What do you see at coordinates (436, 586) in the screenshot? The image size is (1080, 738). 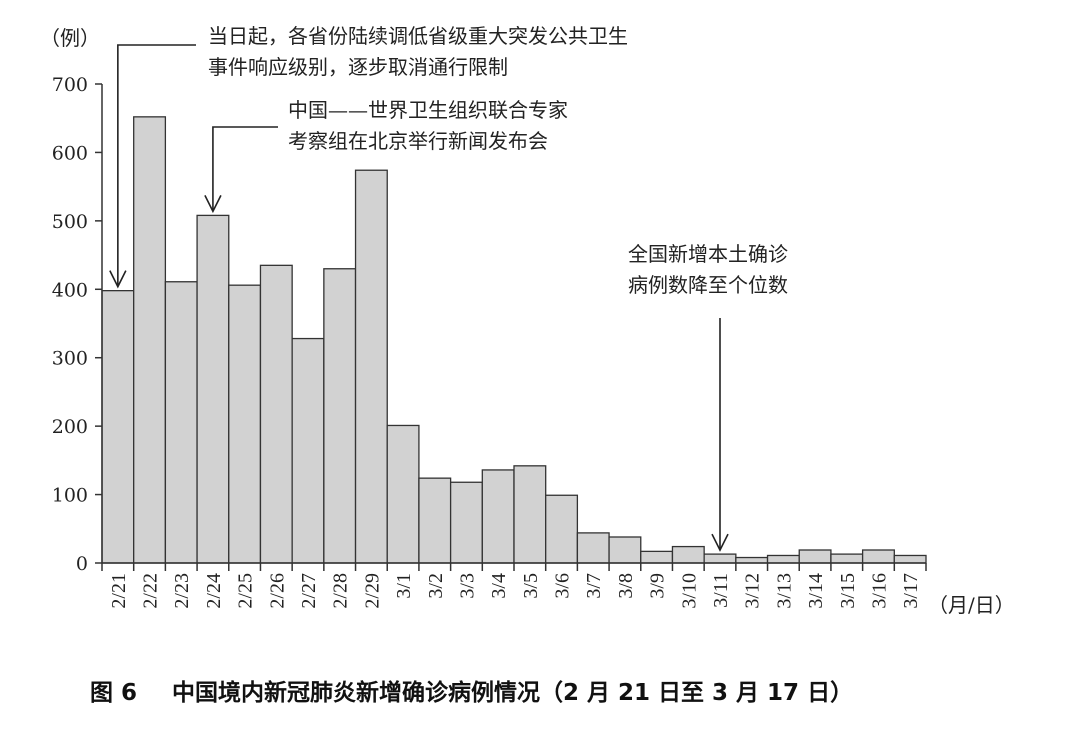 I see `x-tick-label: 3/2` at bounding box center [436, 586].